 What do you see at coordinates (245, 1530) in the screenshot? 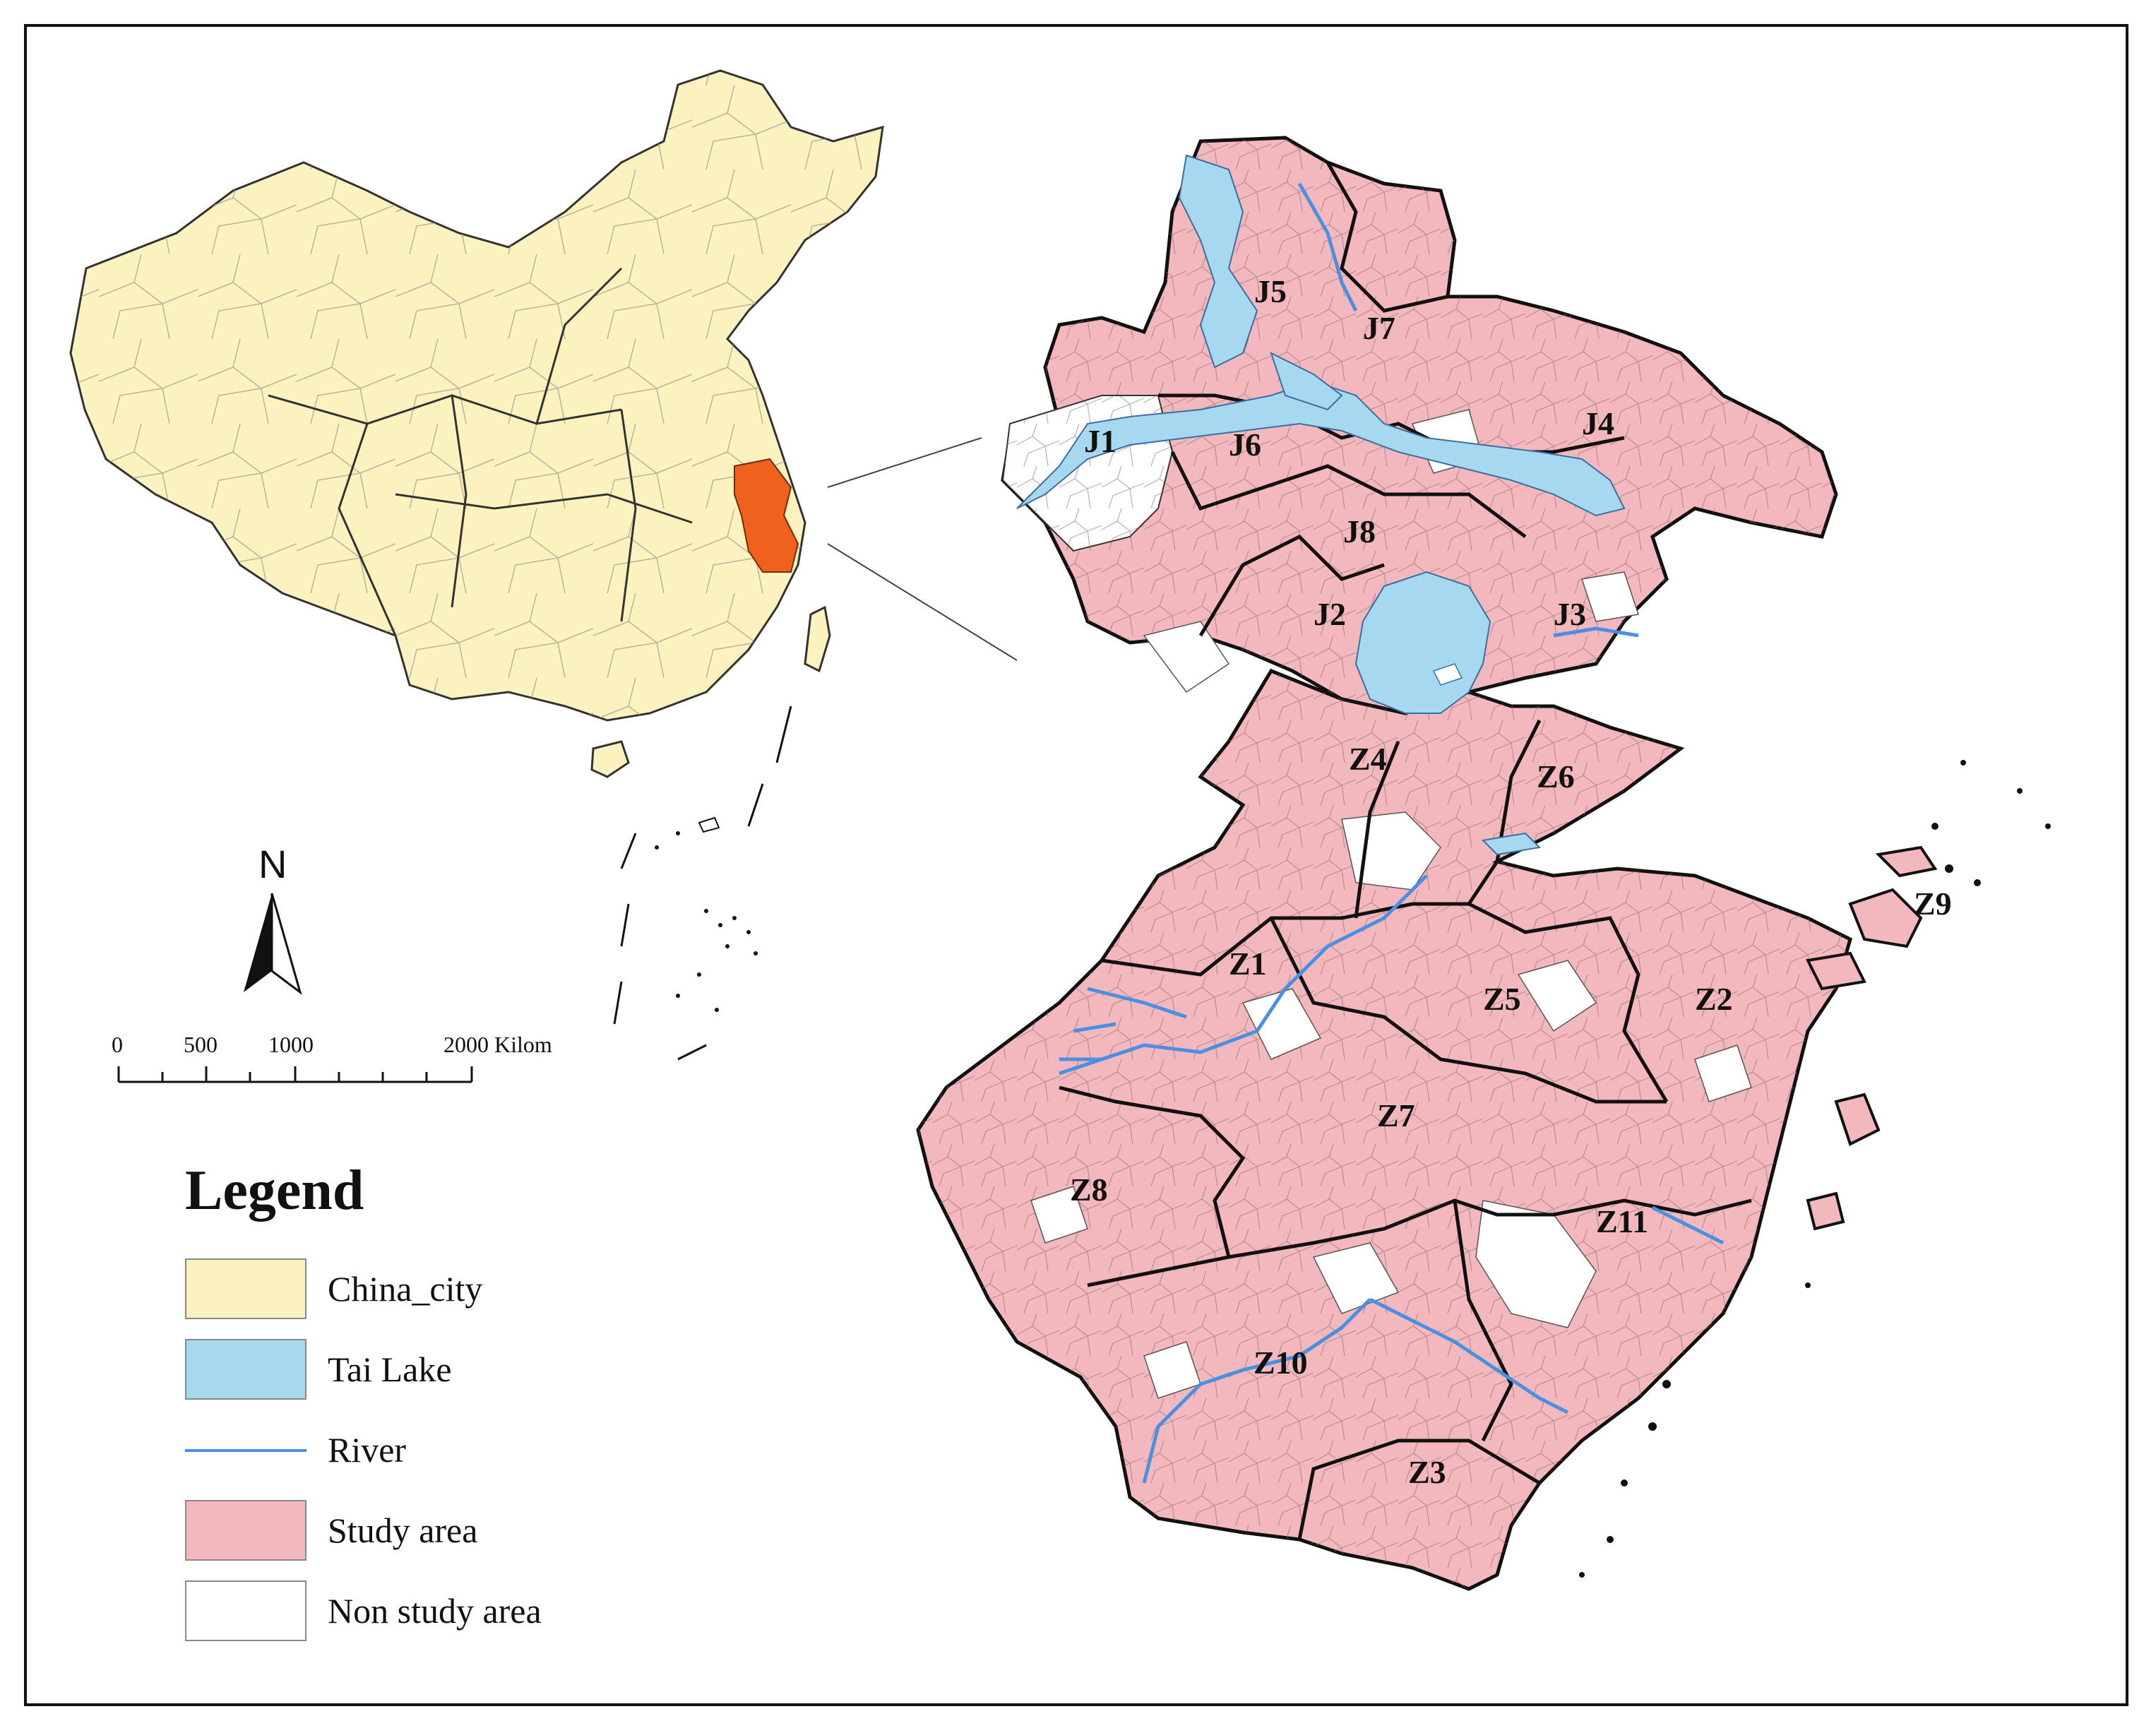
I see `study-area-swatch` at bounding box center [245, 1530].